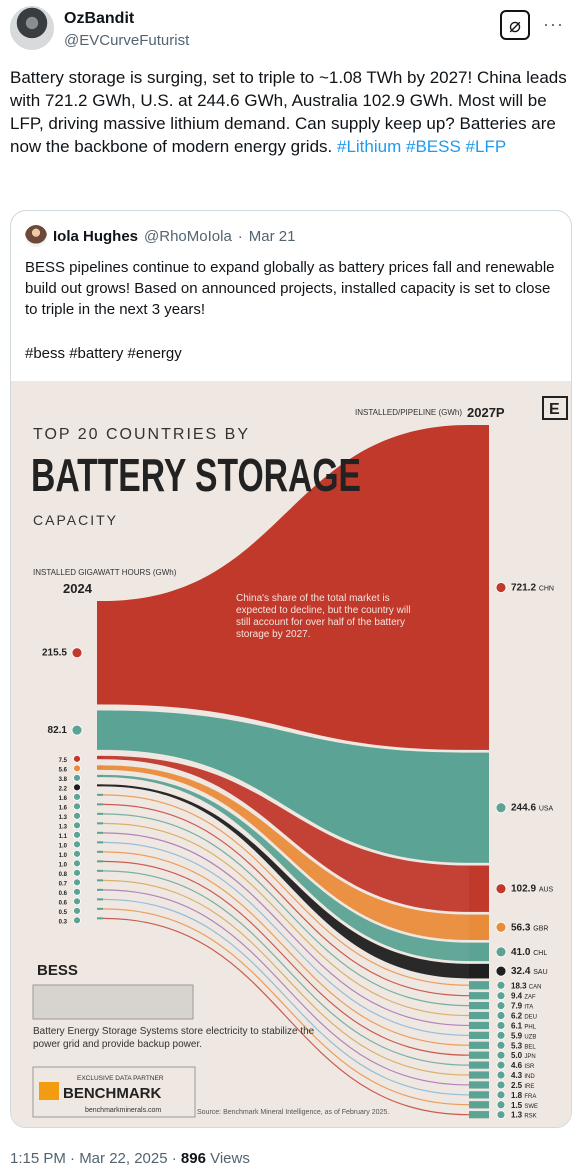 The image size is (580, 1176). I want to click on right-bars, so click(479, 772).